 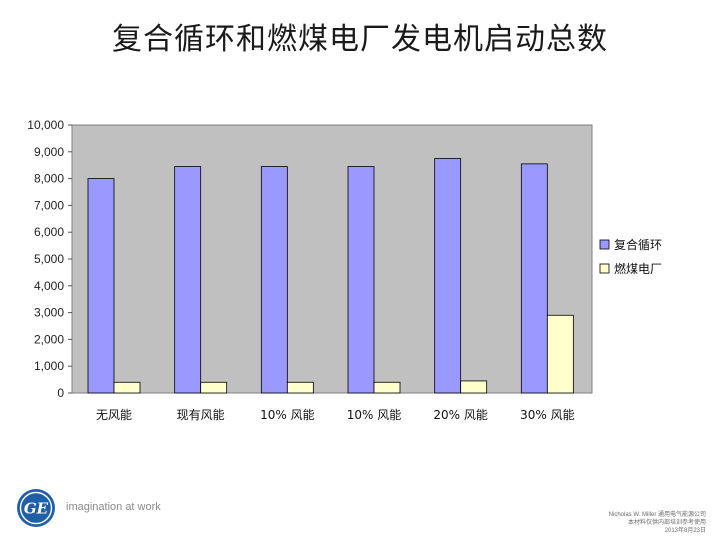 I want to click on x-tick-label: 20% 风能, so click(x=460, y=415).